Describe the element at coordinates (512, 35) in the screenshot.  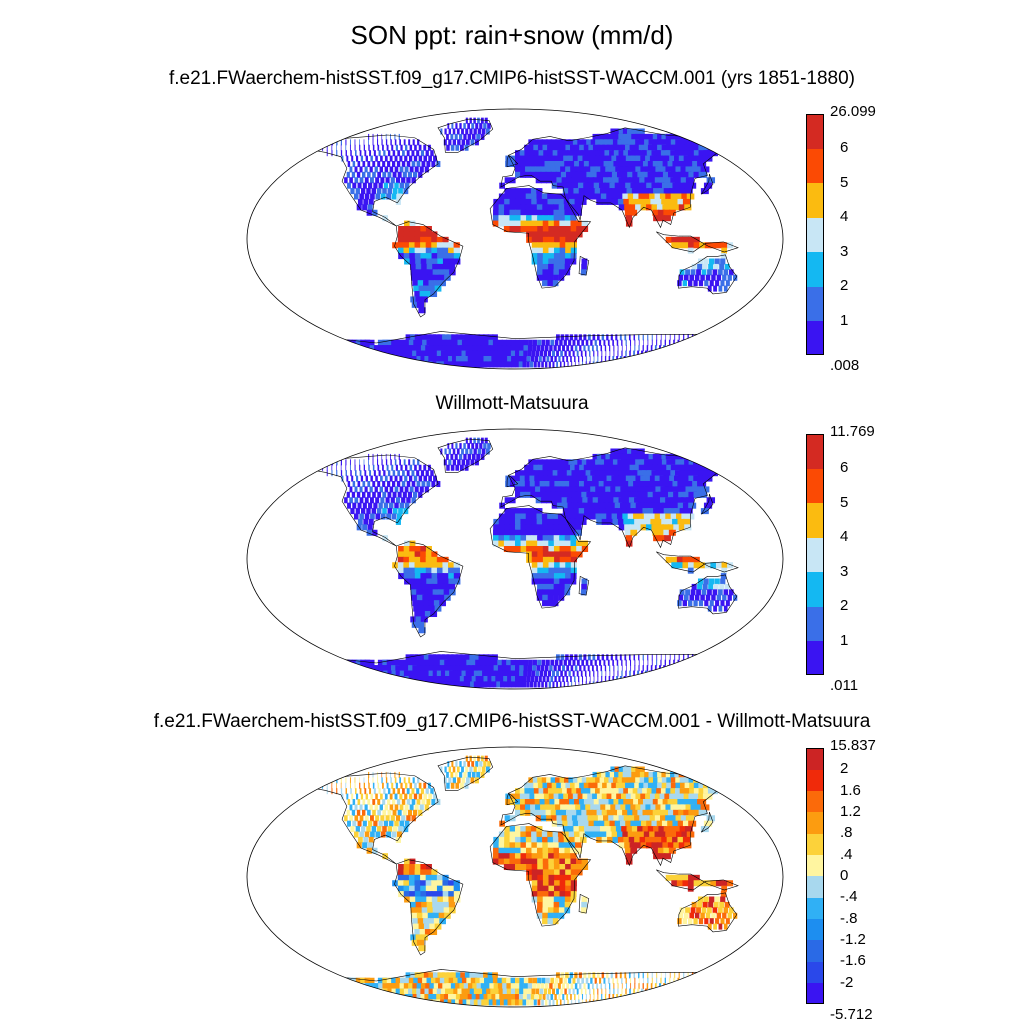
I see `main-title: SON ppt: rain+snow (mm/d)` at that location.